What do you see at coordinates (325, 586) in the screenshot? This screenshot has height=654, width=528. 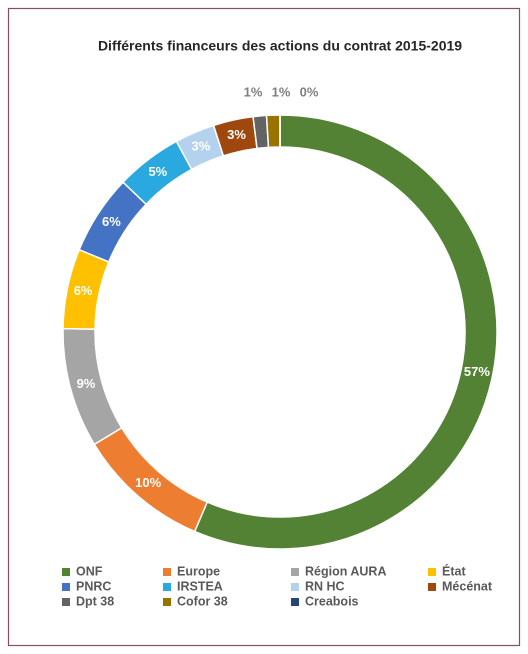 I see `legend-label: RN HC` at bounding box center [325, 586].